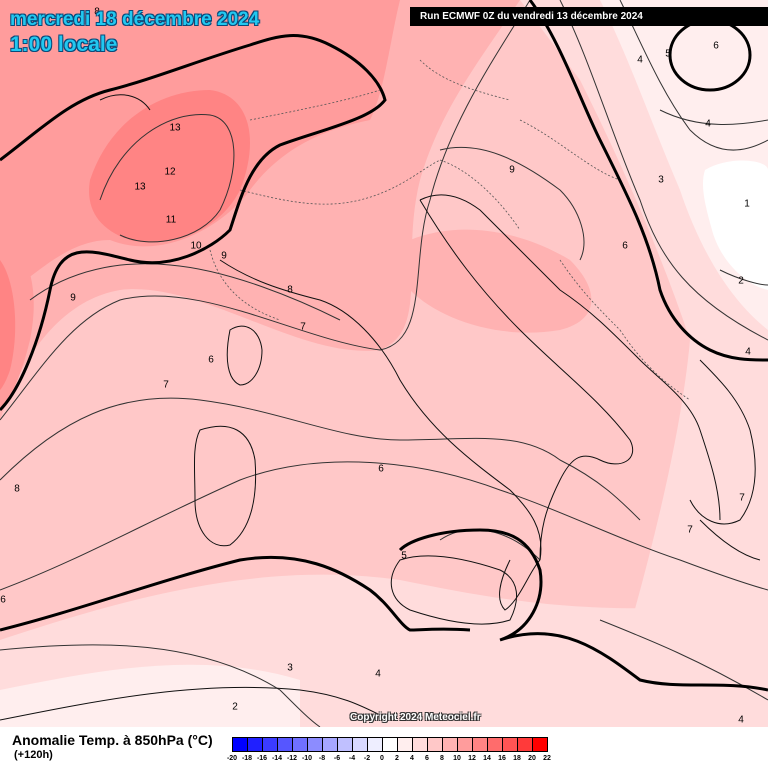 This screenshot has height=768, width=768. Describe the element at coordinates (352, 758) in the screenshot. I see `legend-tick-label: -4` at that location.